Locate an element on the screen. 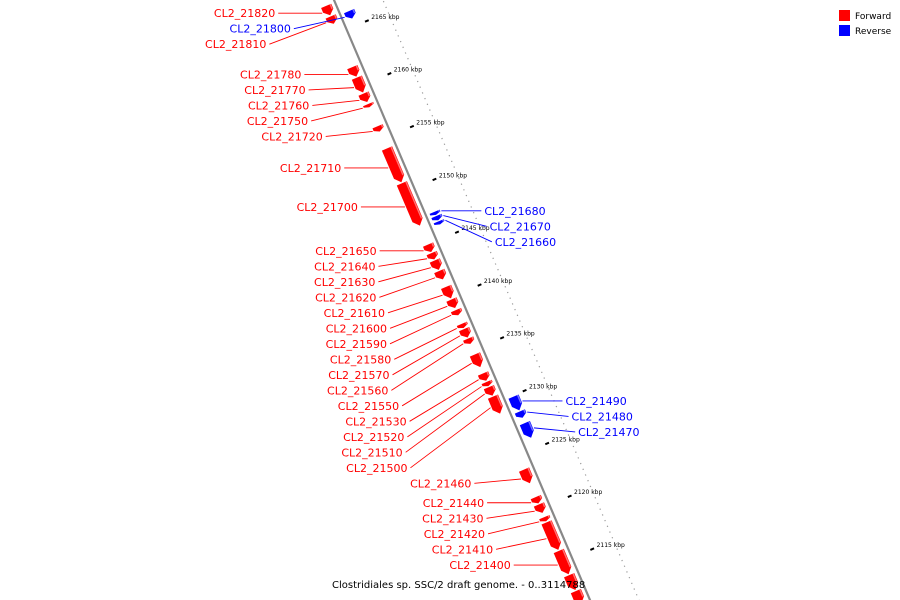 The image size is (900, 600). gene-label: CL2_21400 is located at coordinates (479, 565).